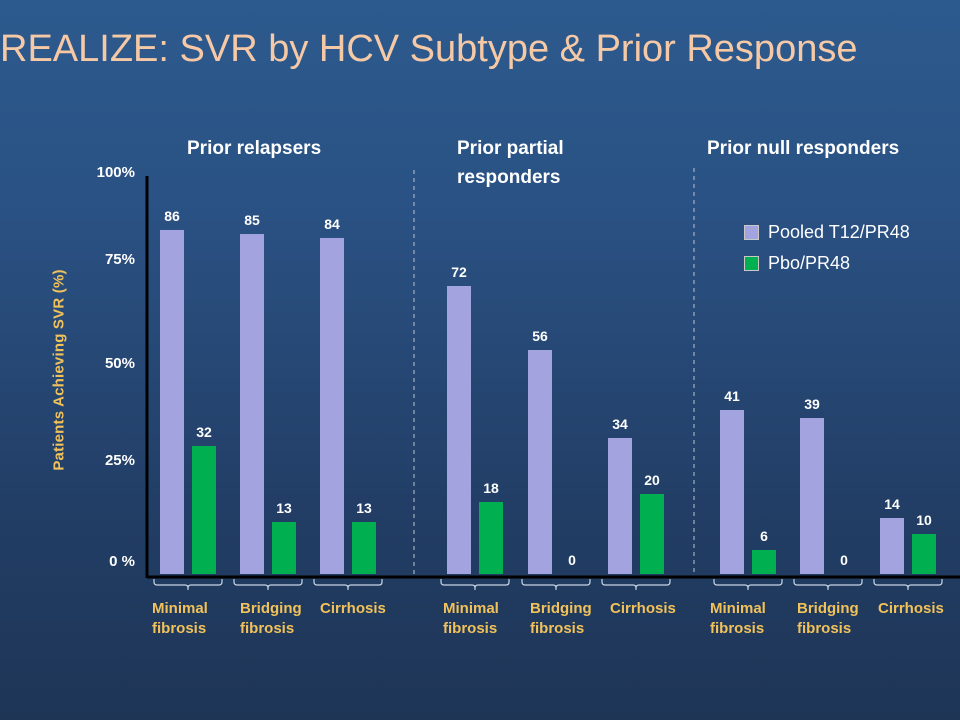 Image resolution: width=960 pixels, height=720 pixels. What do you see at coordinates (119, 363) in the screenshot?
I see `y-tick-label: 50%` at bounding box center [119, 363].